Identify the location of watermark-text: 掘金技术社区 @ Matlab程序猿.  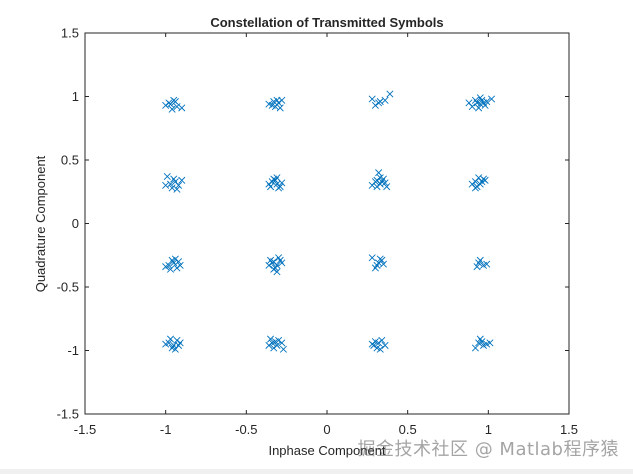
(488, 449).